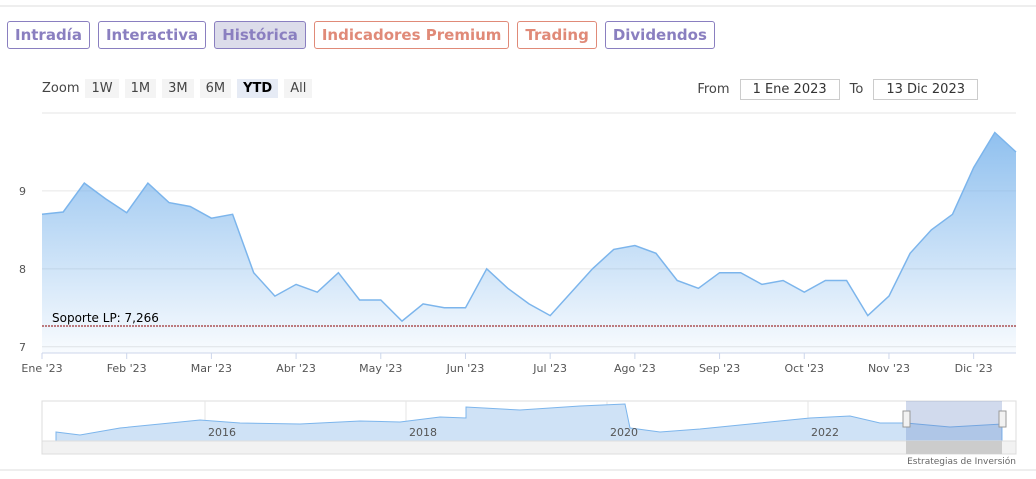 Image resolution: width=1036 pixels, height=479 pixels. What do you see at coordinates (222, 432) in the screenshot?
I see `navigator-label: 2016` at bounding box center [222, 432].